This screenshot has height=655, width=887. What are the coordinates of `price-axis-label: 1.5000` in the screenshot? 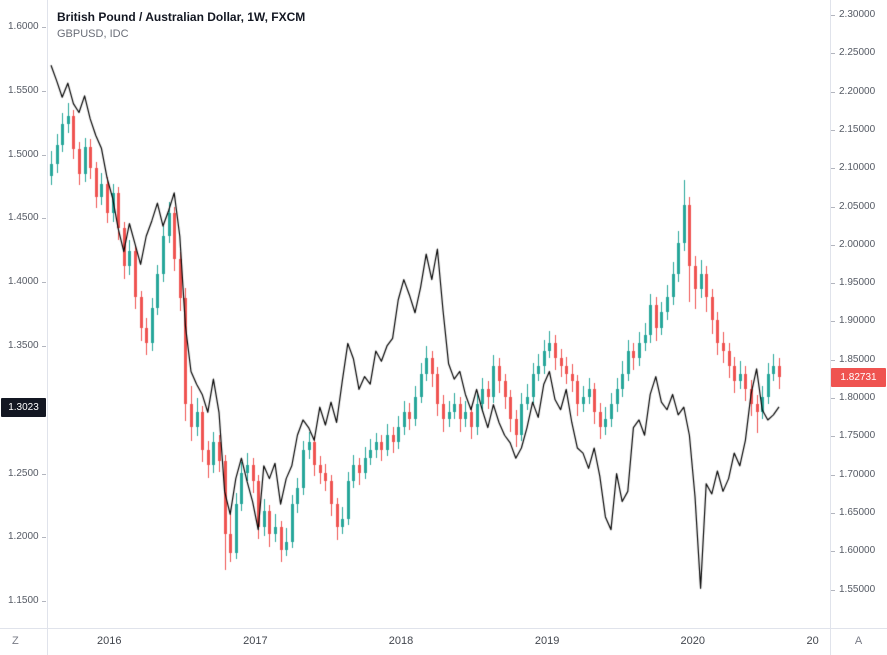 It's located at (23, 154).